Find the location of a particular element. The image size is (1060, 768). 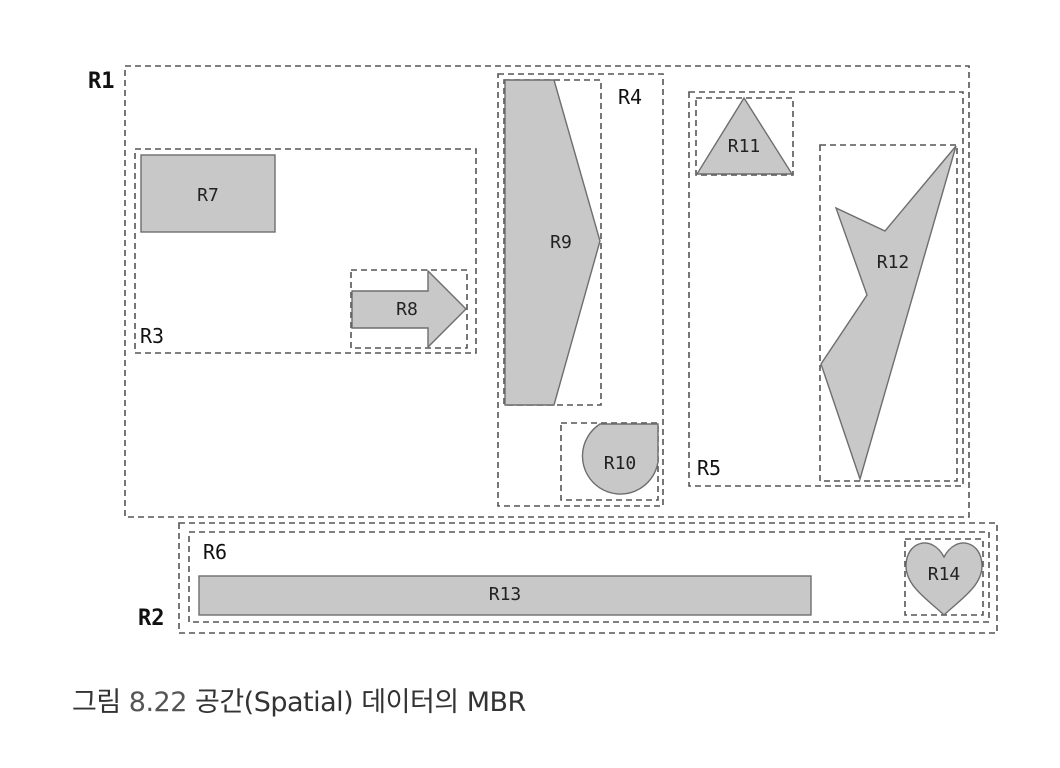

shape-r11-triangle is located at coordinates (744, 135).